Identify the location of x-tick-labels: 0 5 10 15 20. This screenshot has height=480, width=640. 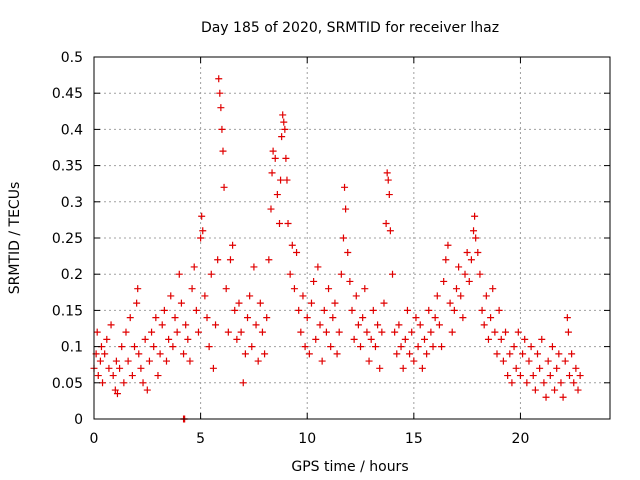
(310, 439).